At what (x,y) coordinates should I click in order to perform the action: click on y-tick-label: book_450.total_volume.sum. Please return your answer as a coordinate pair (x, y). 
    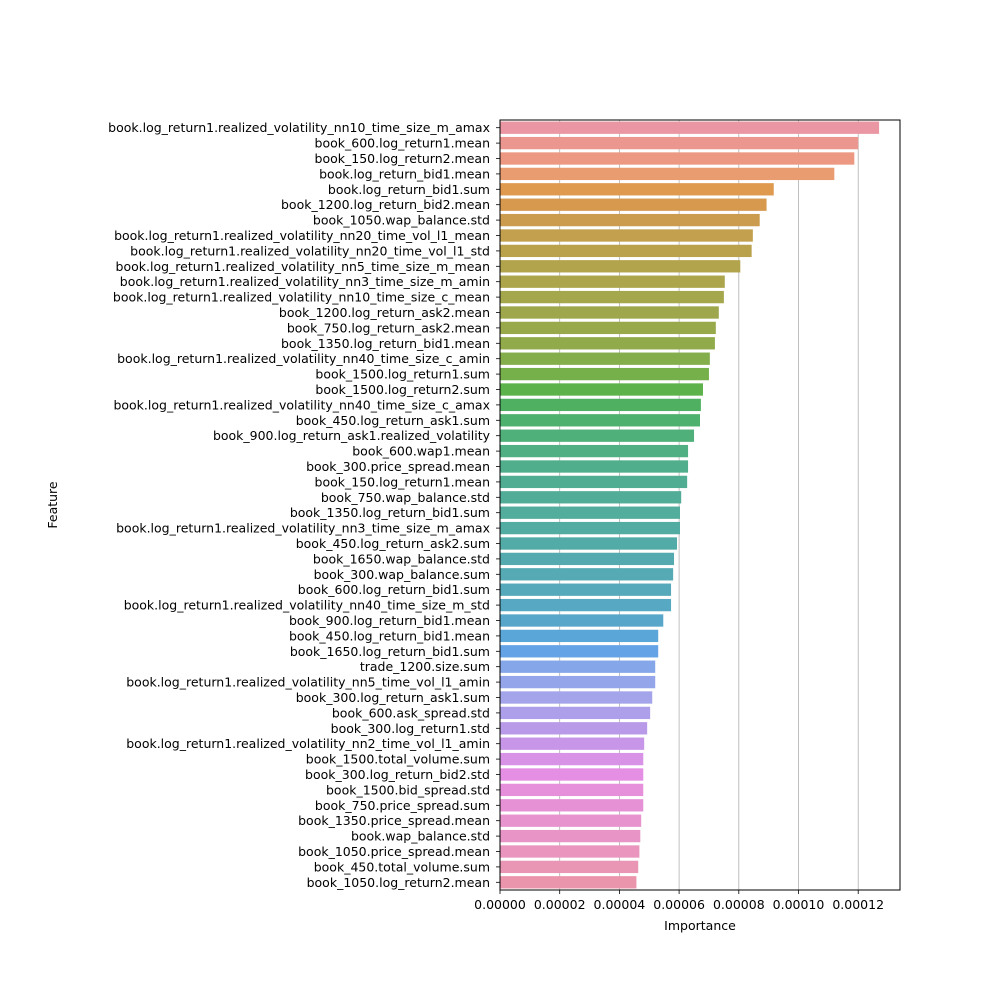
    Looking at the image, I should click on (402, 866).